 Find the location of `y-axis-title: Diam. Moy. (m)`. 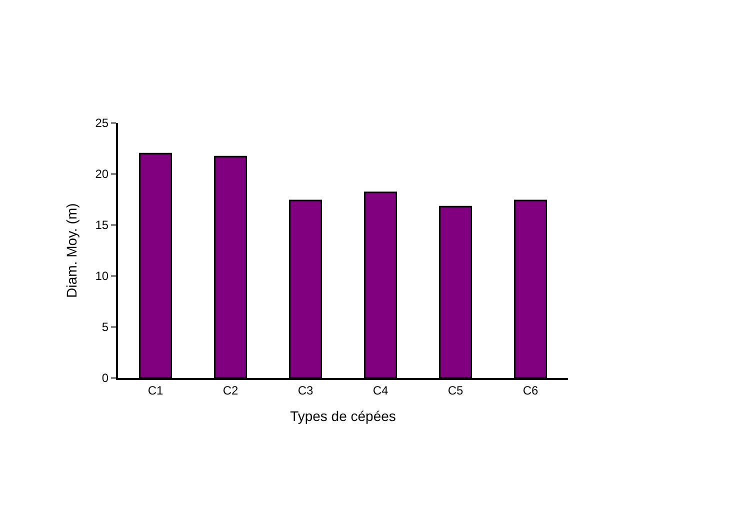

y-axis-title: Diam. Moy. (m) is located at coordinates (71, 250).